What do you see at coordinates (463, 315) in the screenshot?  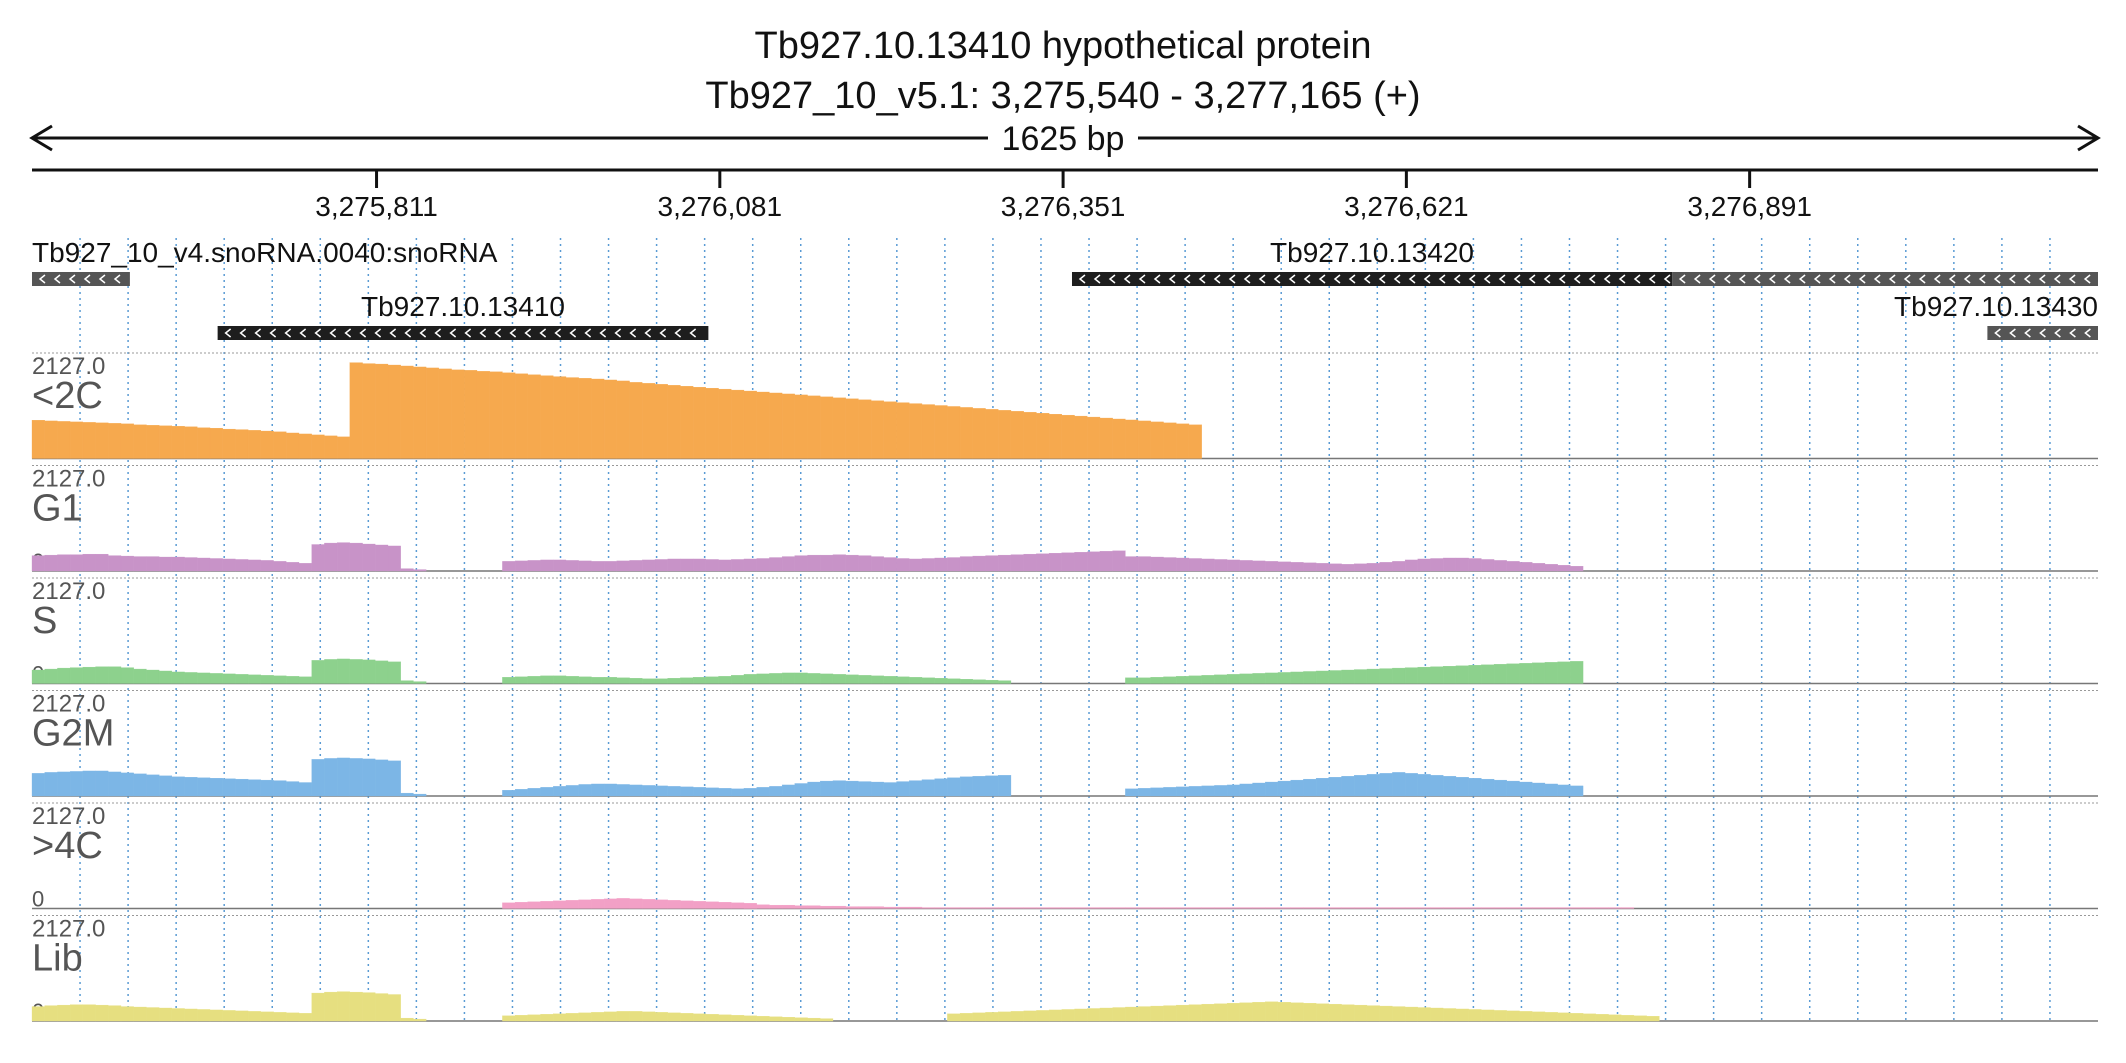 I see `gene-feature-3: Tb927.10.13410` at bounding box center [463, 315].